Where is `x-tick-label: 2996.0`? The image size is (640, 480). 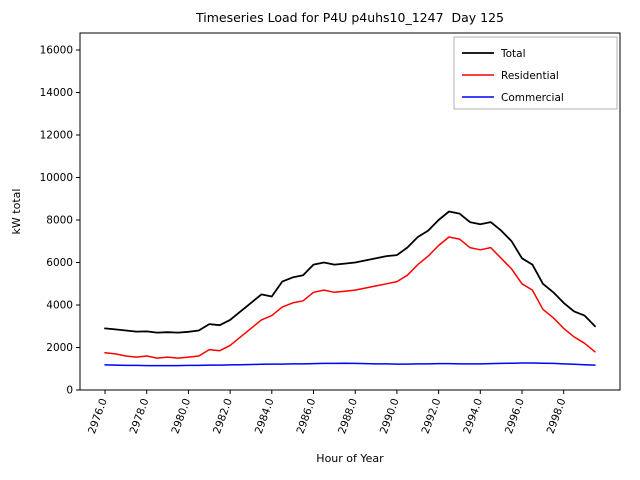
x-tick-label: 2996.0 is located at coordinates (515, 416).